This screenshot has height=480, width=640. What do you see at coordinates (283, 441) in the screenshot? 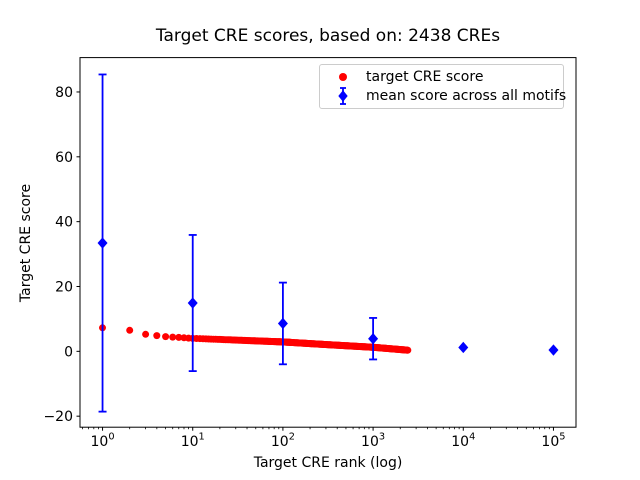
I see `x-tick-label: 10²` at bounding box center [283, 441].